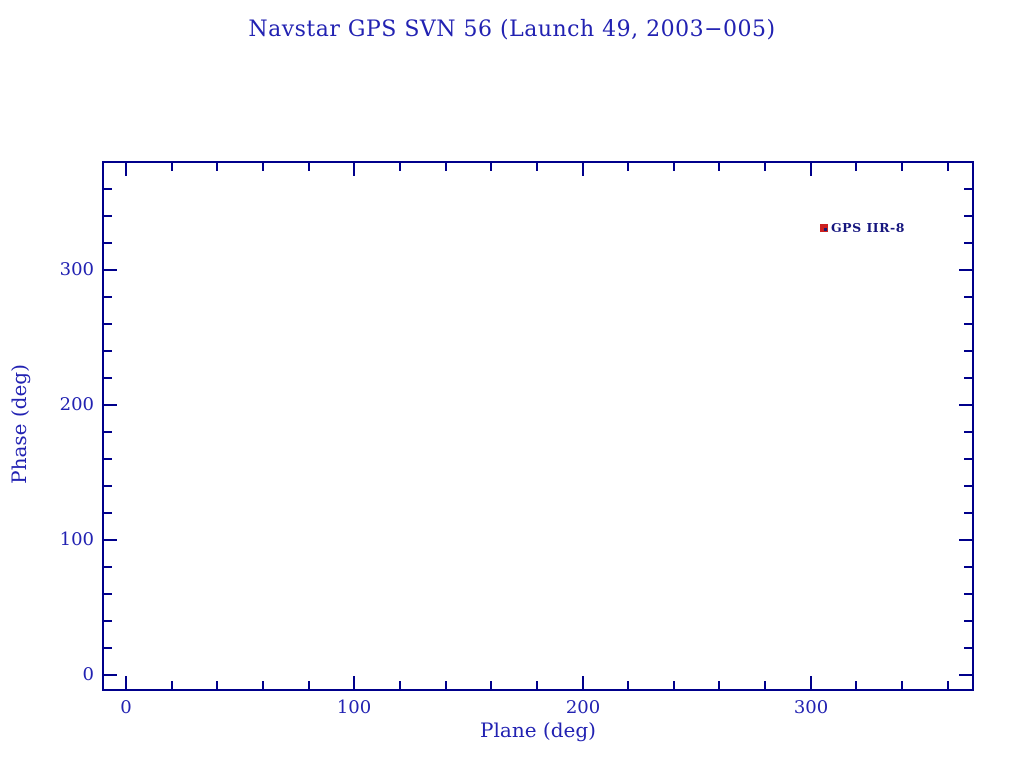 The width and height of the screenshot is (1024, 768). I want to click on x-tick-label: 100, so click(354, 707).